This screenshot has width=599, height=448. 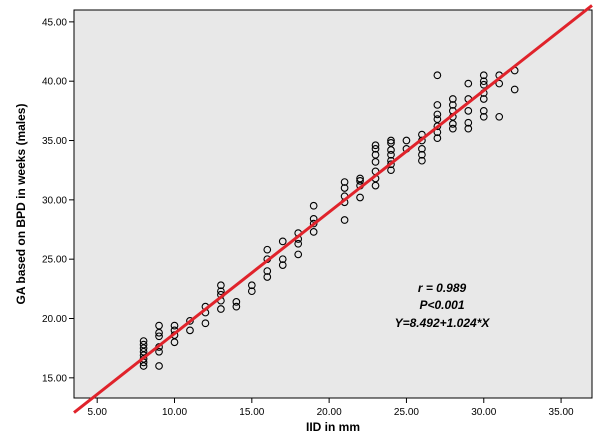 I want to click on x-axis-title: IID in mm, so click(x=333, y=427).